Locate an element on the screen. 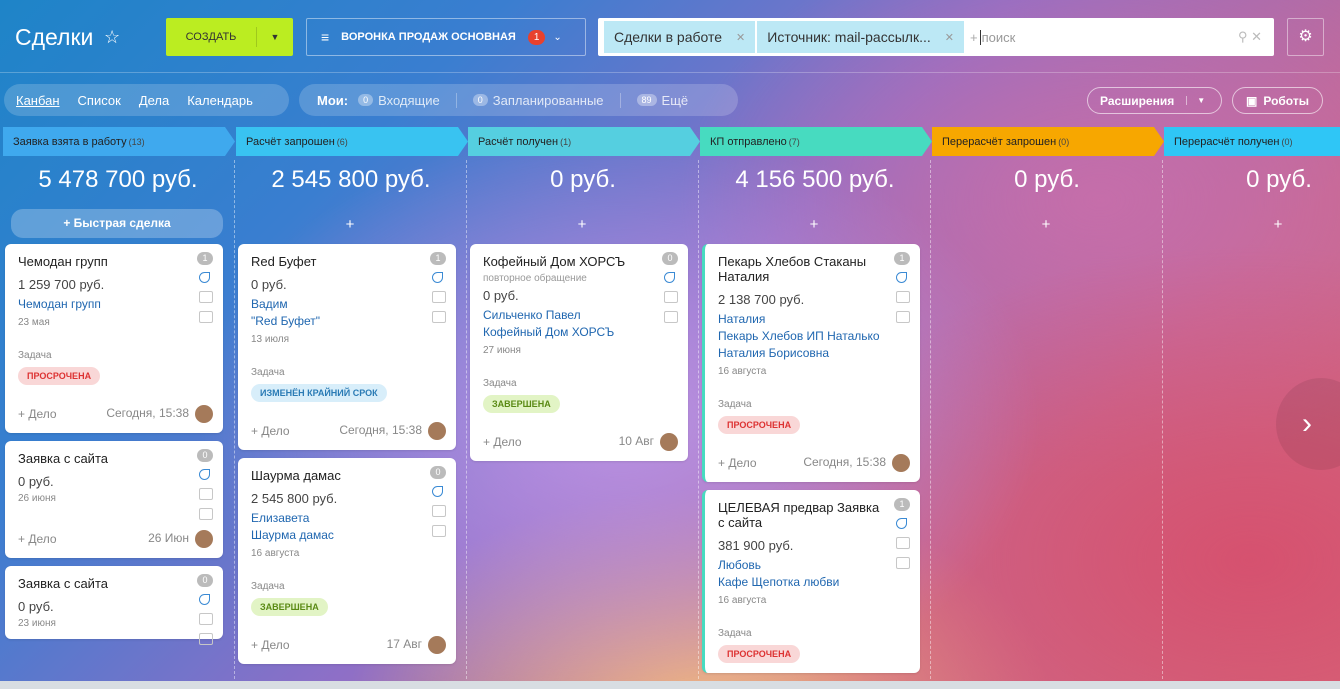 The image size is (1340, 689). quick-add: + Быстрая сделка is located at coordinates (117, 223).